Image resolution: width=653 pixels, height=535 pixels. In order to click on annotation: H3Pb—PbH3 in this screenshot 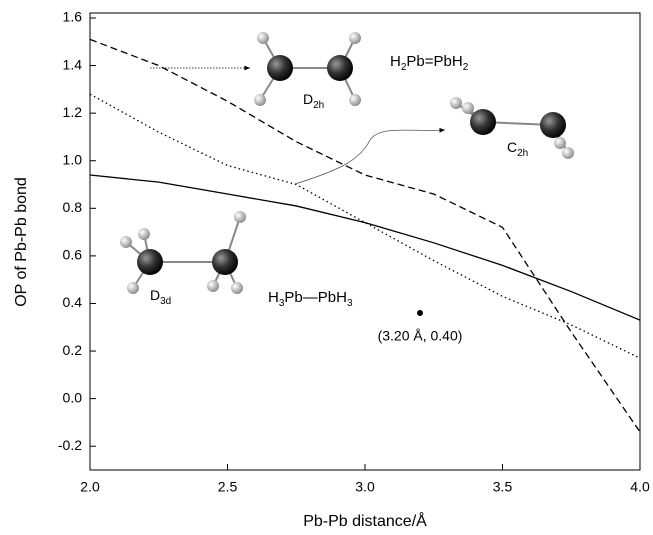, I will do `click(310, 299)`.